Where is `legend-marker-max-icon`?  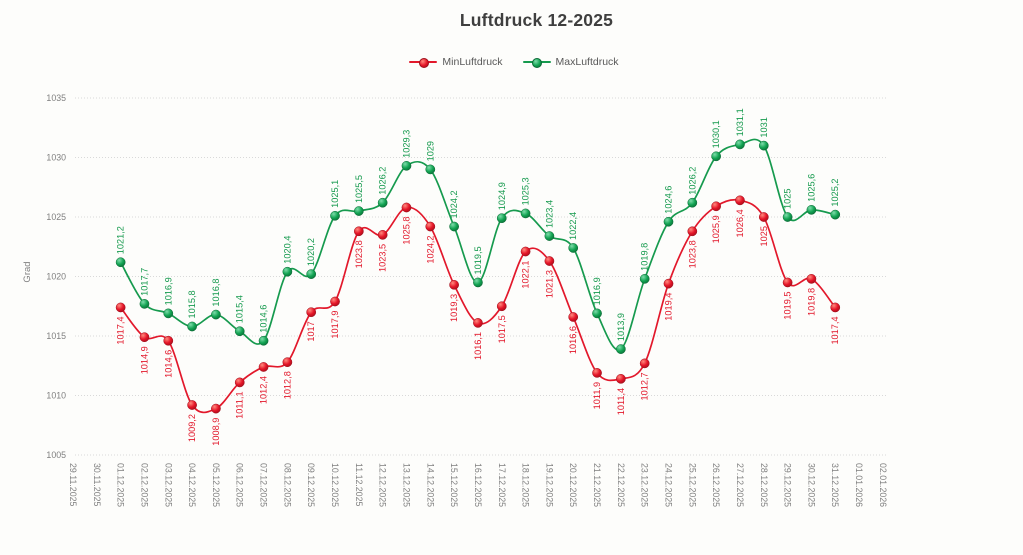
legend-marker-max-icon is located at coordinates (536, 62).